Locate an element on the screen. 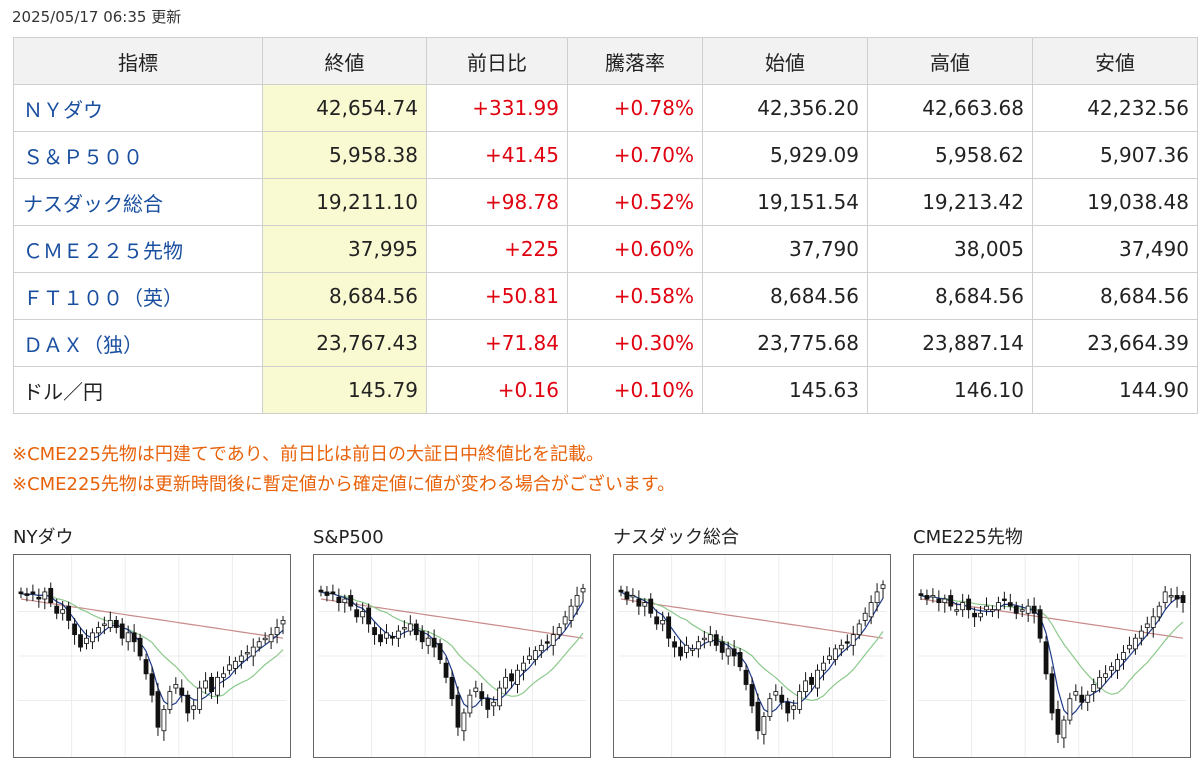 The width and height of the screenshot is (1200, 765). header-change-rate: 騰落率 is located at coordinates (635, 61).